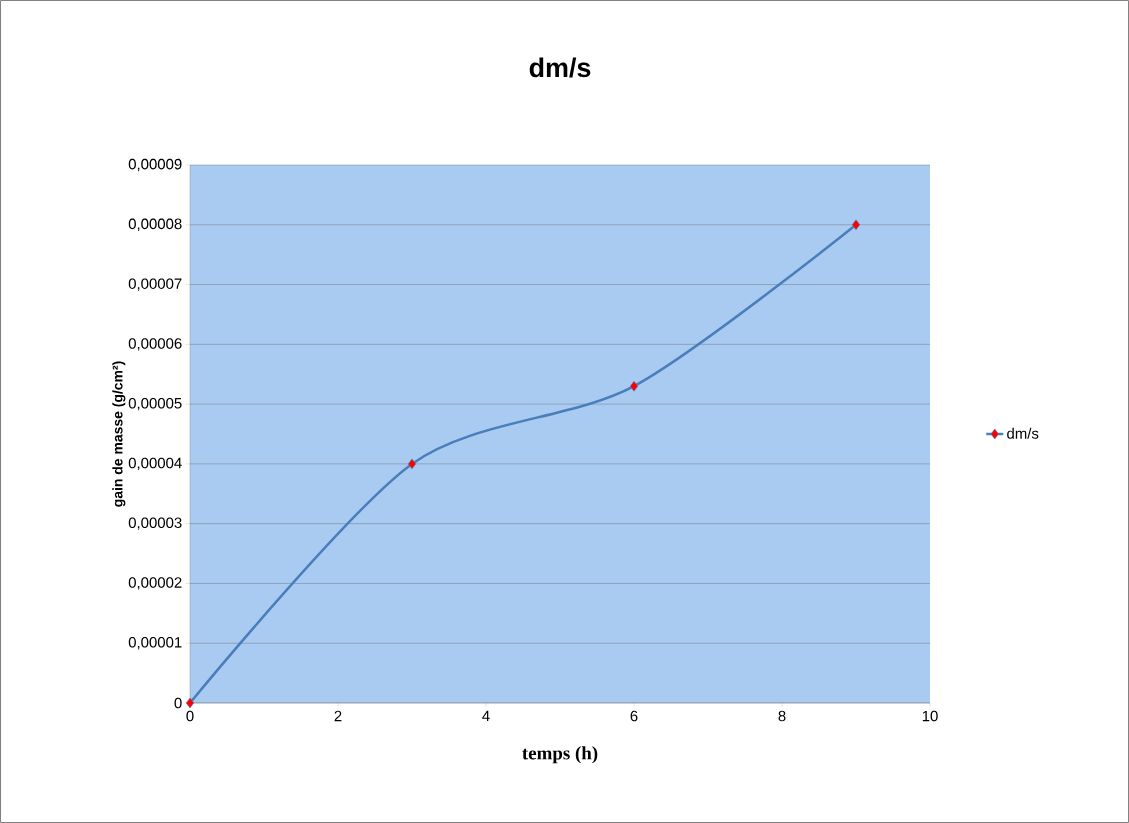  I want to click on x-tick-label: 6, so click(634, 716).